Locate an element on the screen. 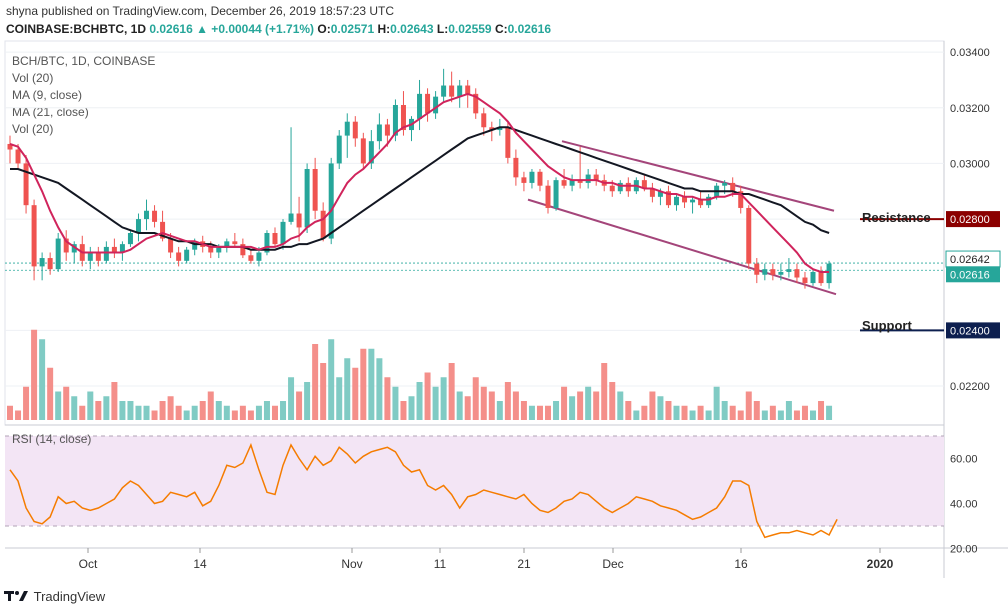 The image size is (1008, 615). rsi-tick-label: 40.00 is located at coordinates (964, 505).